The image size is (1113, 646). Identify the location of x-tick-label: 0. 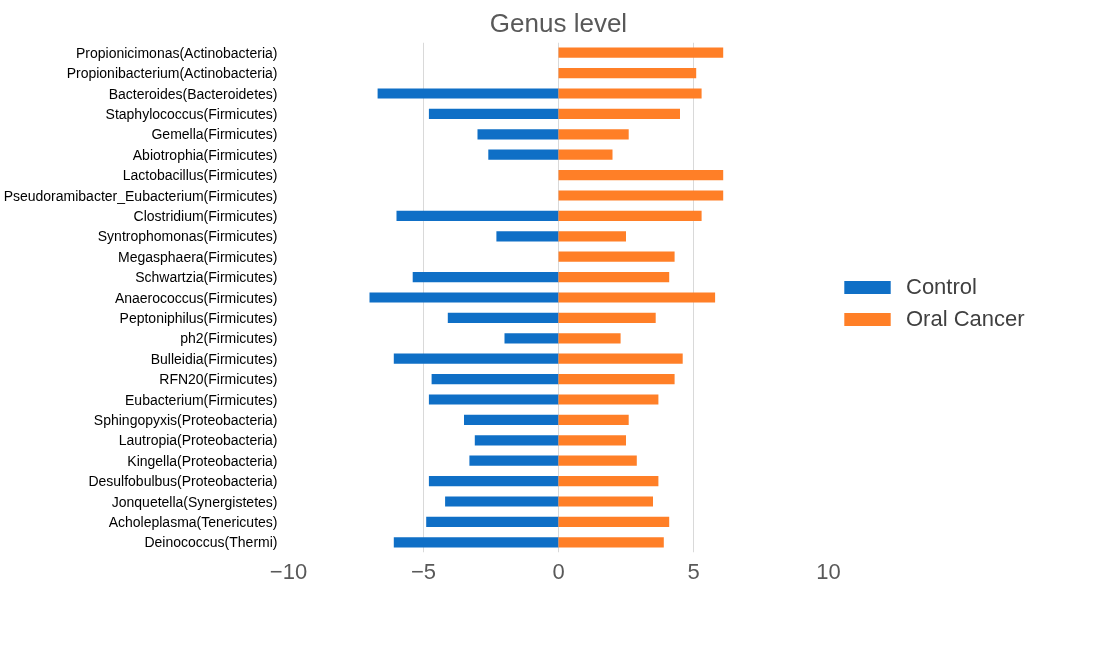
(558, 571).